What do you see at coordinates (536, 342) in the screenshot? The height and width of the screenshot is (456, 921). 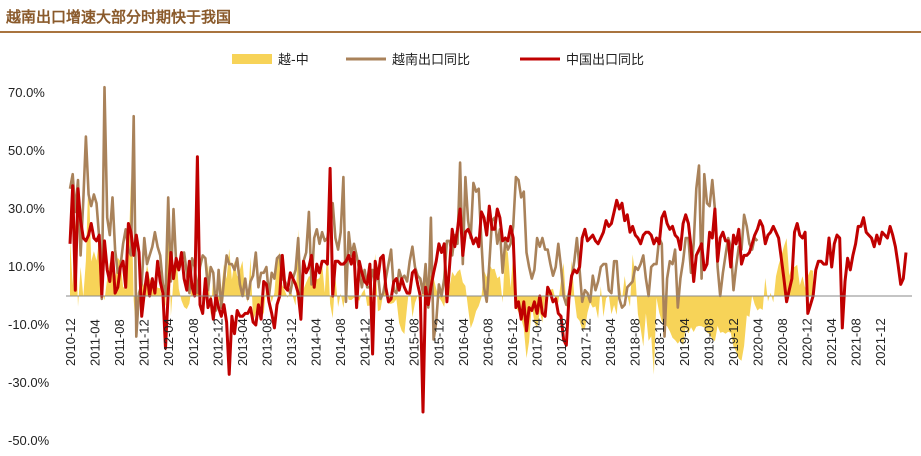 I see `x-tick-label: 2017-04` at bounding box center [536, 342].